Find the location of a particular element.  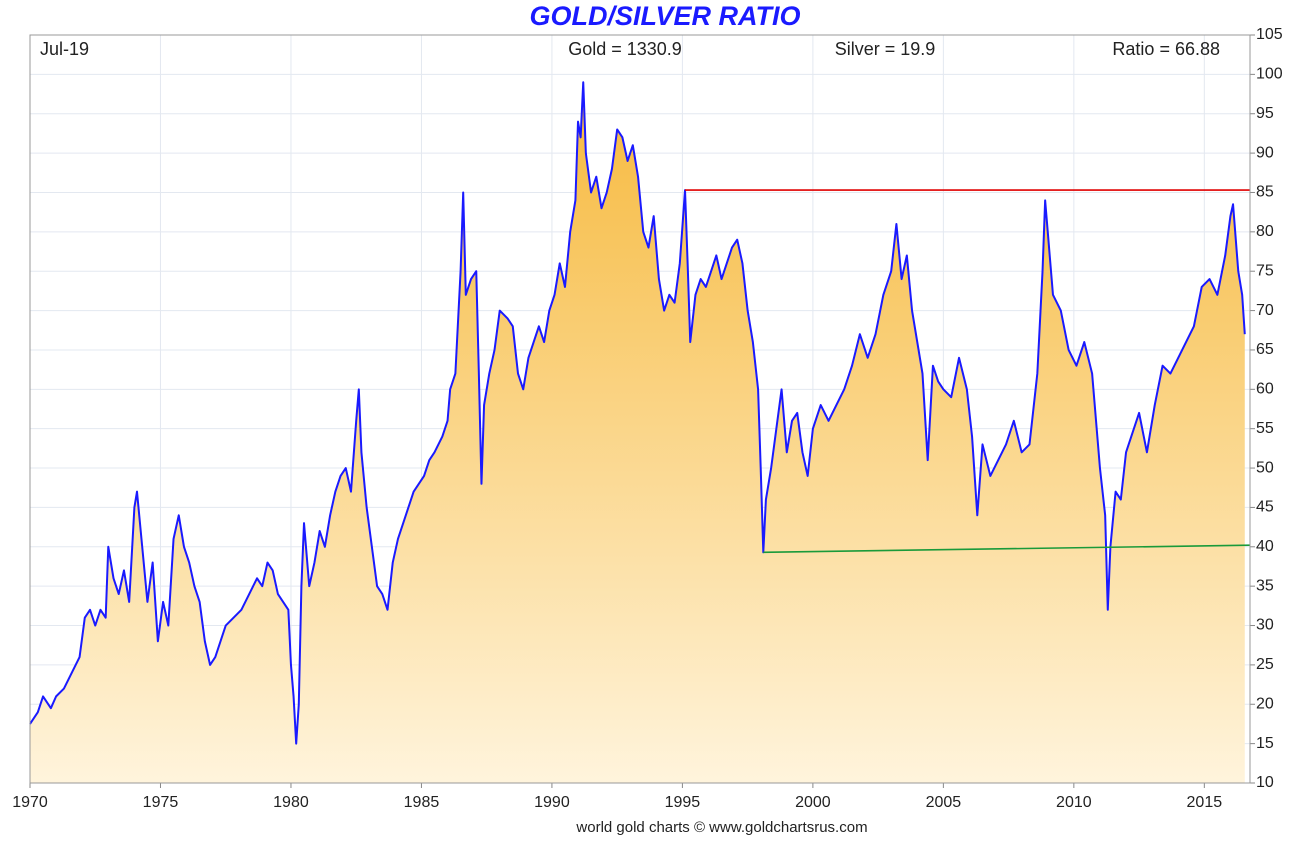

y-tick-label: 30 is located at coordinates (1265, 625).